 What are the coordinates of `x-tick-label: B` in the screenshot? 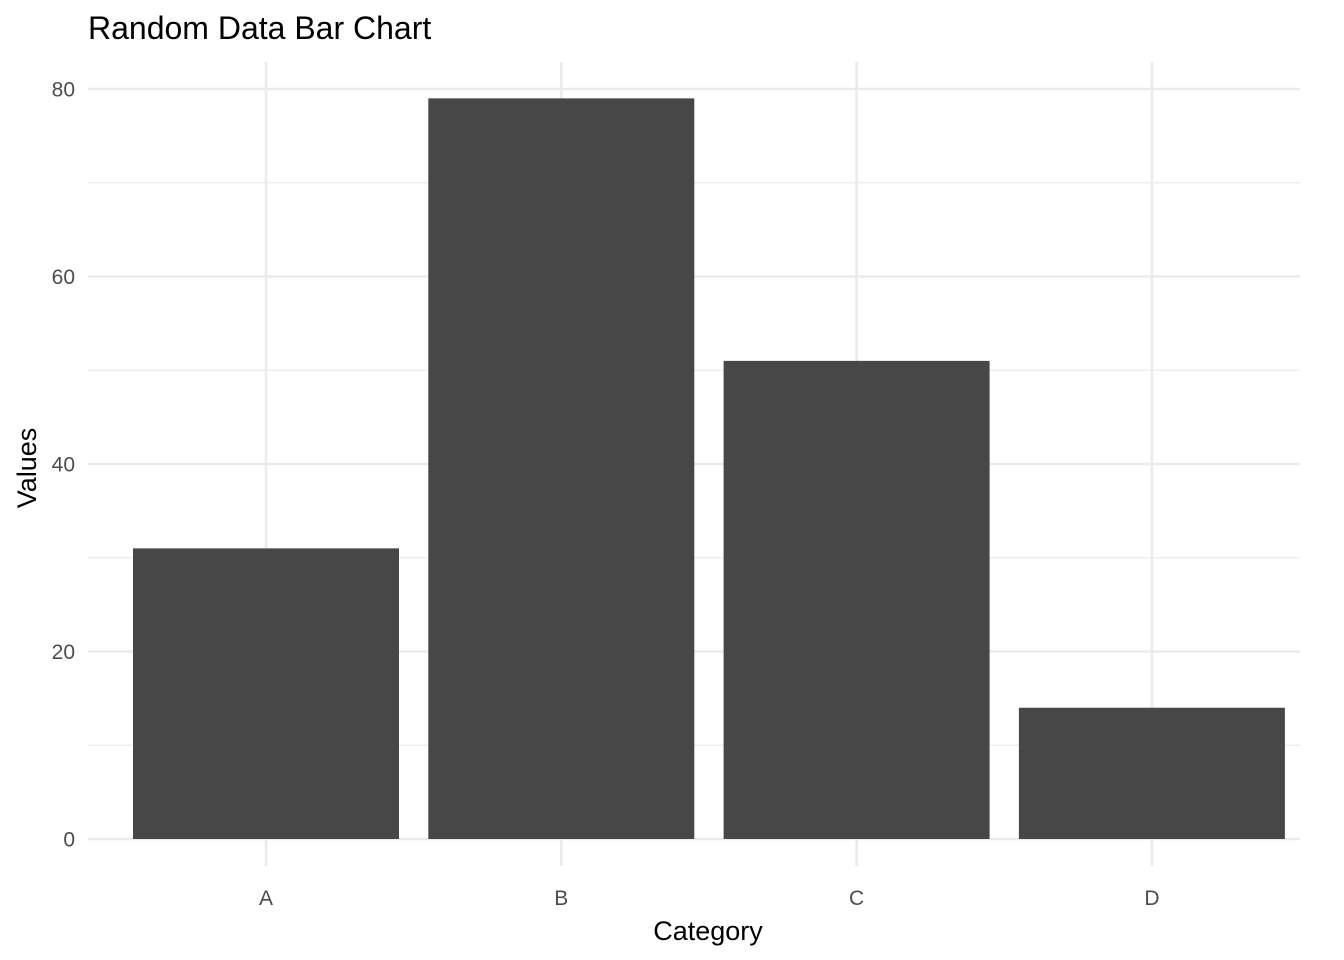 It's located at (561, 898).